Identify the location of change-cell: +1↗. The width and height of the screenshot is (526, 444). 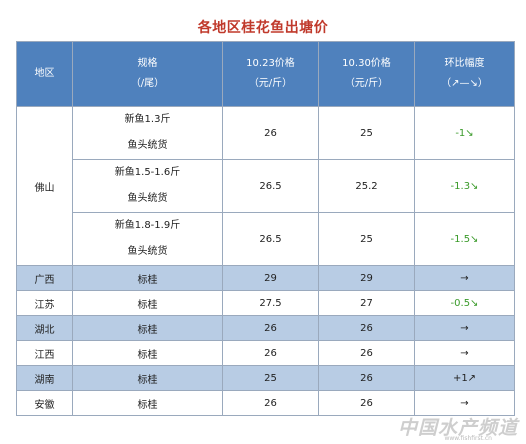
(464, 378).